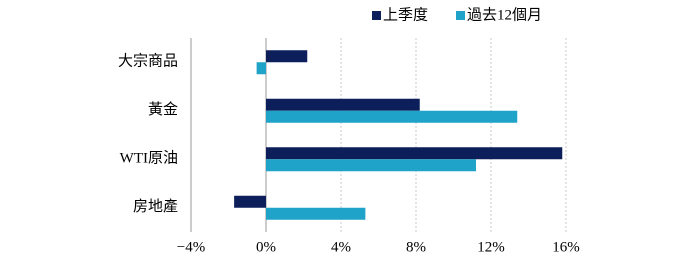  I want to click on legend-label: 過去12個月, so click(504, 14).